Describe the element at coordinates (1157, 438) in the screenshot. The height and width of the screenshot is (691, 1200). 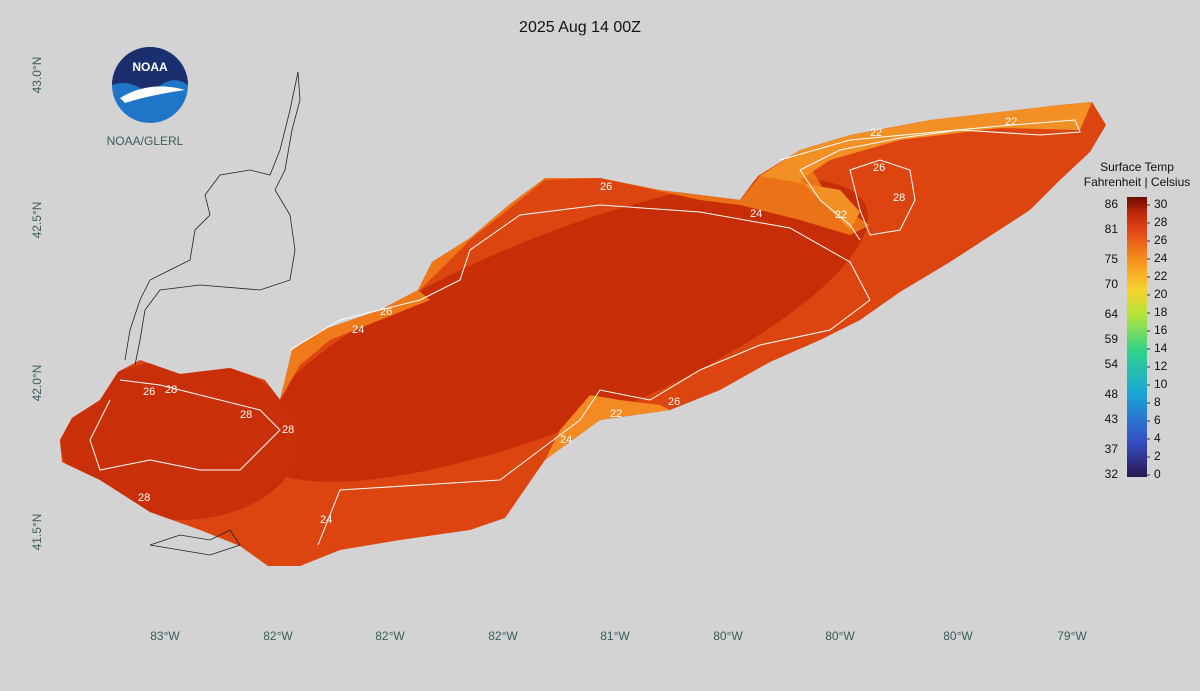
I see `celsius-label: 4` at that location.